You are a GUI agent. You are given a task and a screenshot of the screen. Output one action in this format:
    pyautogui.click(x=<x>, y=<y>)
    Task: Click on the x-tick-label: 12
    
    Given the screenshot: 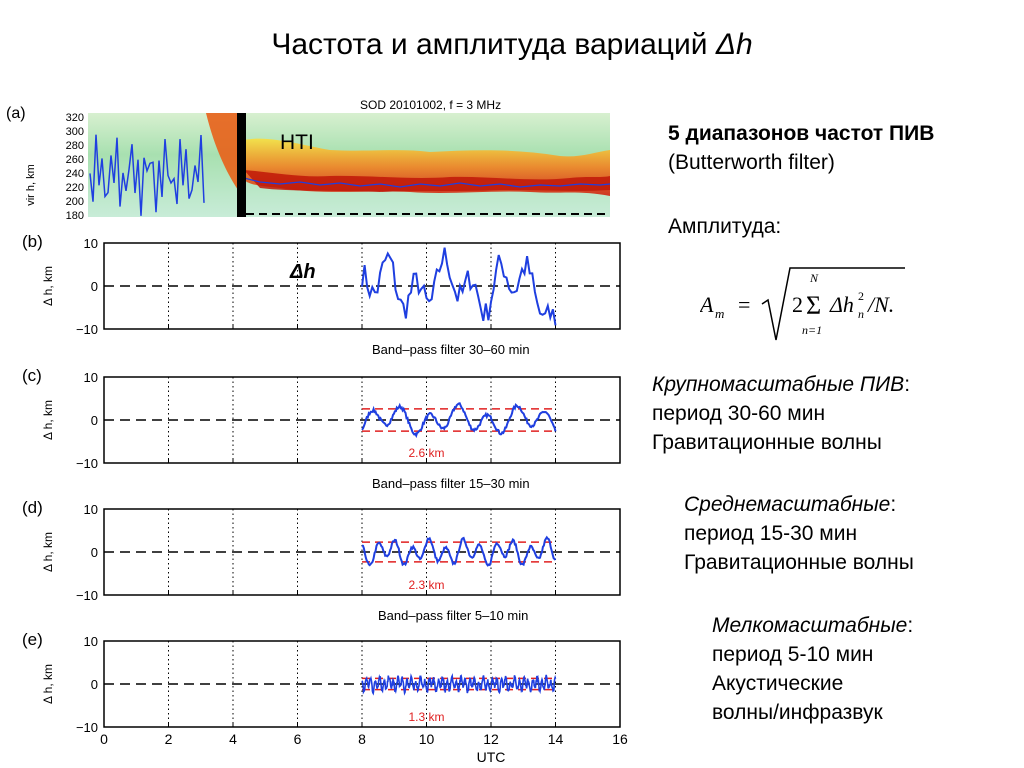 What is the action you would take?
    pyautogui.click(x=491, y=739)
    